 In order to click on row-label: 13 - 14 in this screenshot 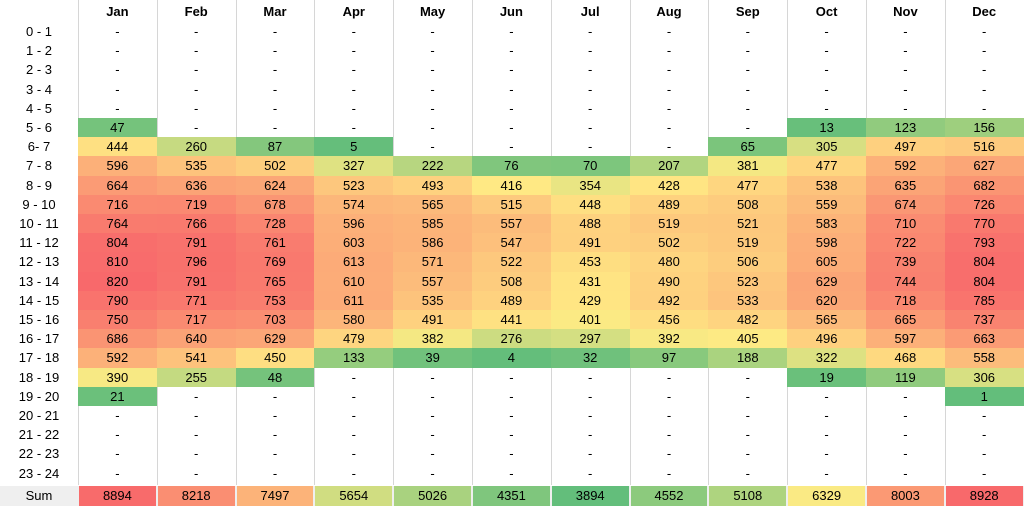, I will do `click(39, 281)`.